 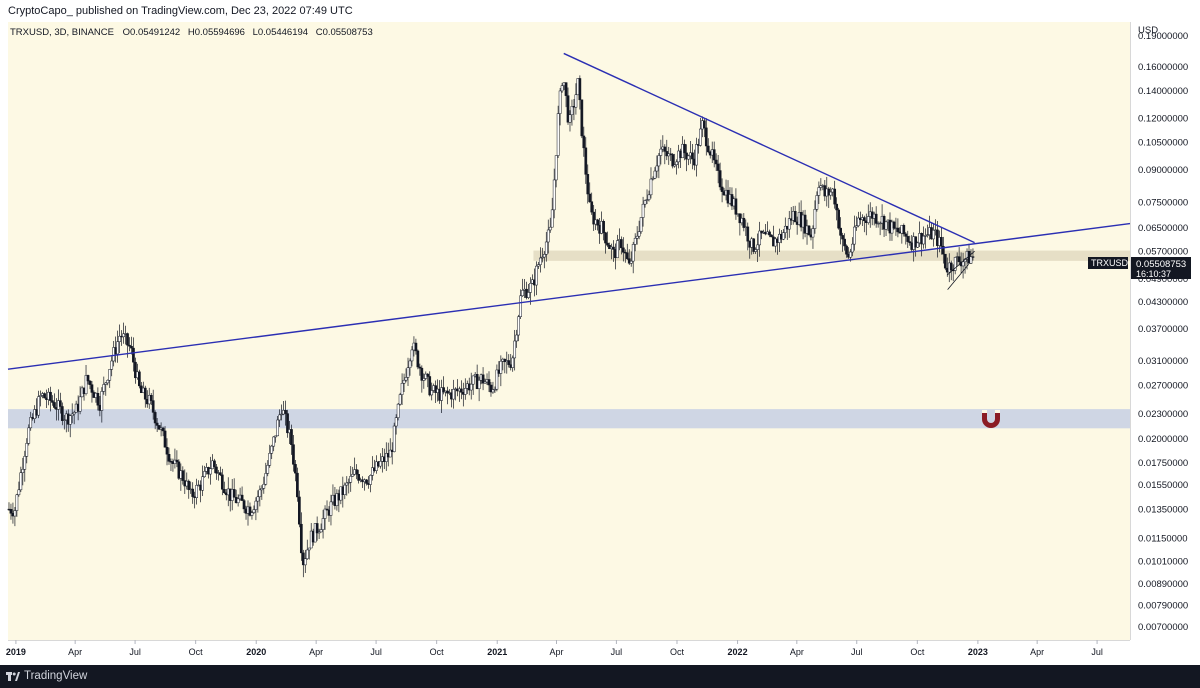 I want to click on y-tick-label: 0.04300000, so click(x=1163, y=302).